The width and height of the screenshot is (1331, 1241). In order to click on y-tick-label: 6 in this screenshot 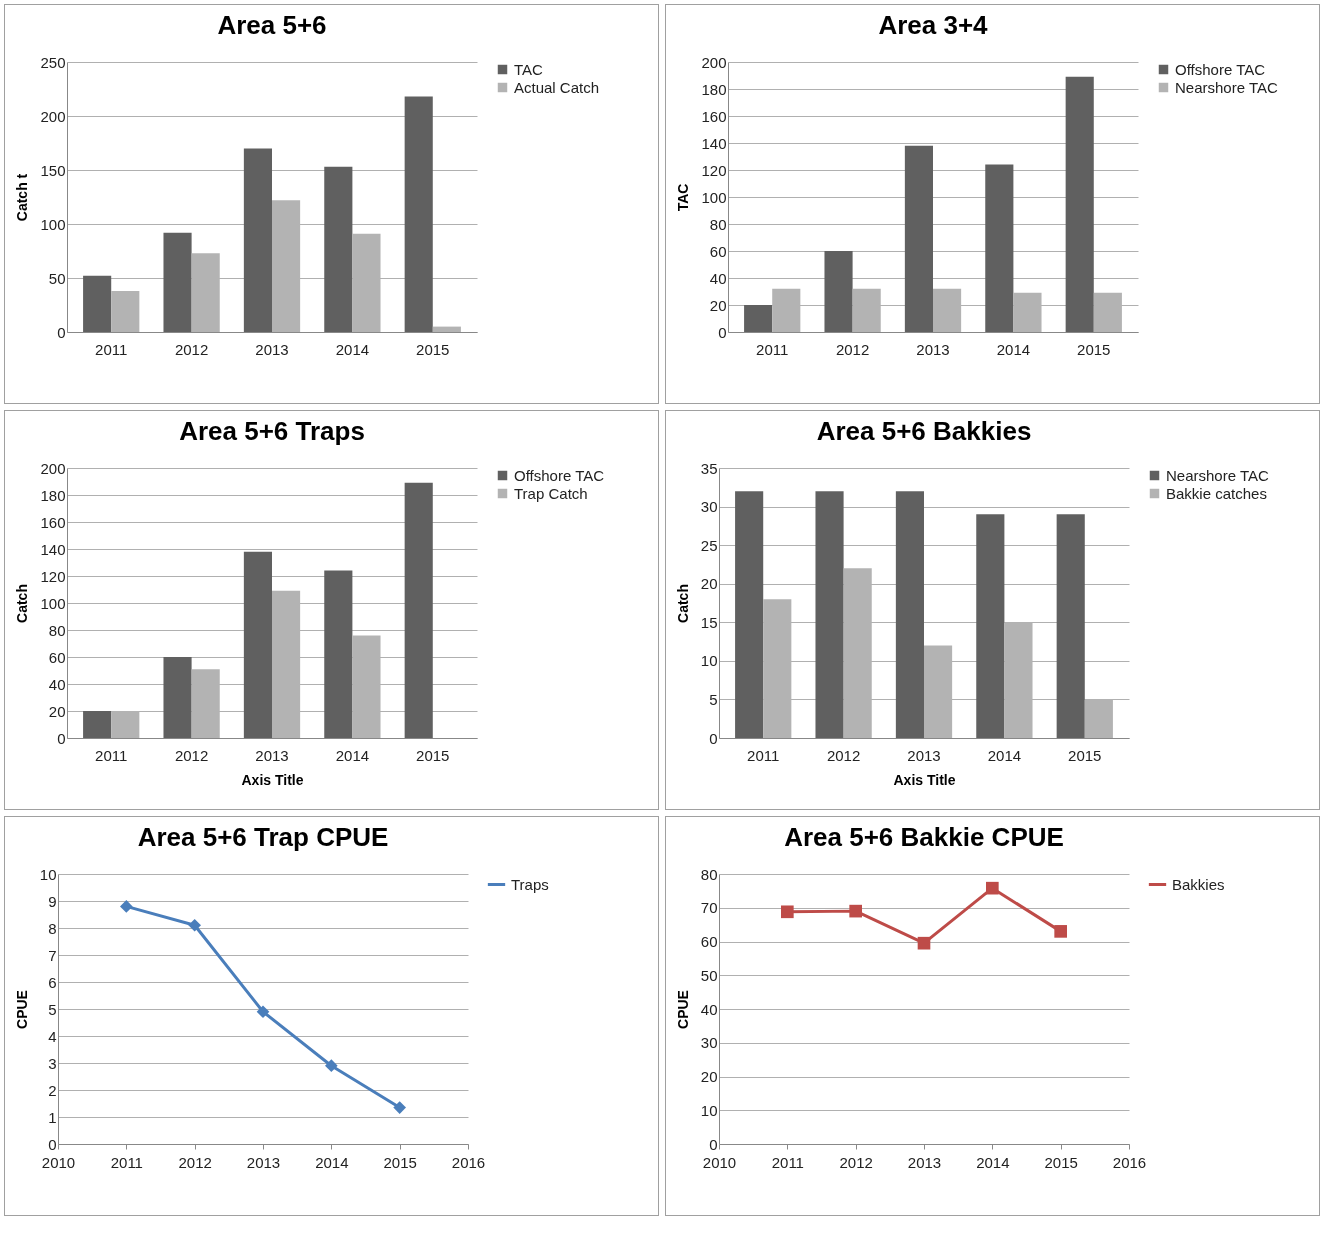, I will do `click(52, 982)`.